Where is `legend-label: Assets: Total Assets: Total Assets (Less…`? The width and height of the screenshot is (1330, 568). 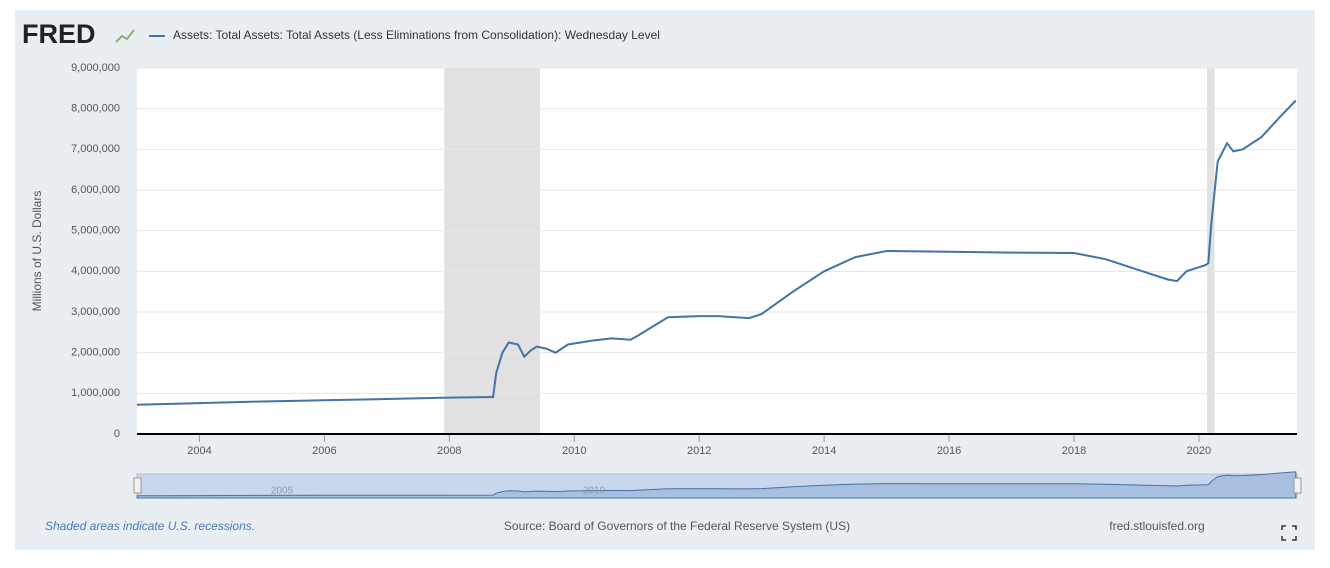
legend-label: Assets: Total Assets: Total Assets (Less… is located at coordinates (416, 35).